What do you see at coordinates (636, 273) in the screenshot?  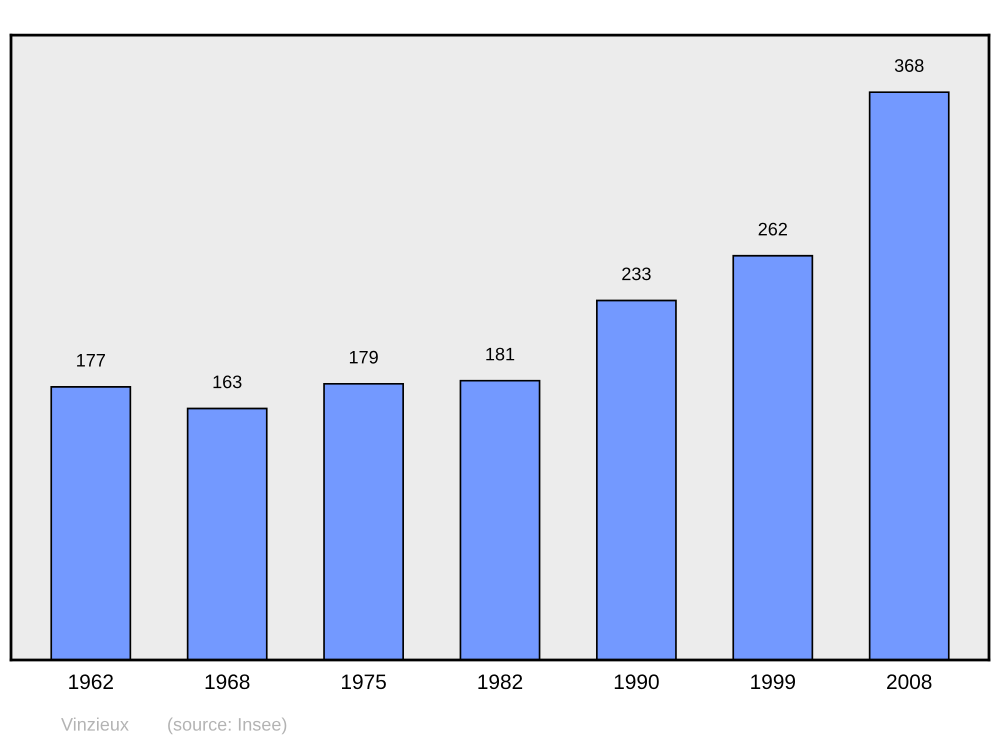 I see `data-label: 233` at bounding box center [636, 273].